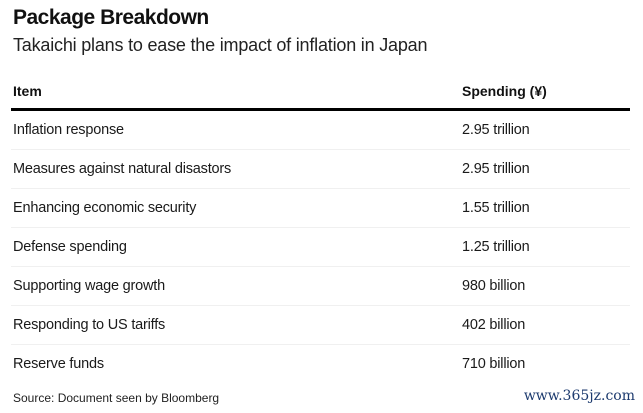 The width and height of the screenshot is (643, 413). What do you see at coordinates (116, 398) in the screenshot?
I see `source-note: Source: Document seen by Bloomberg` at bounding box center [116, 398].